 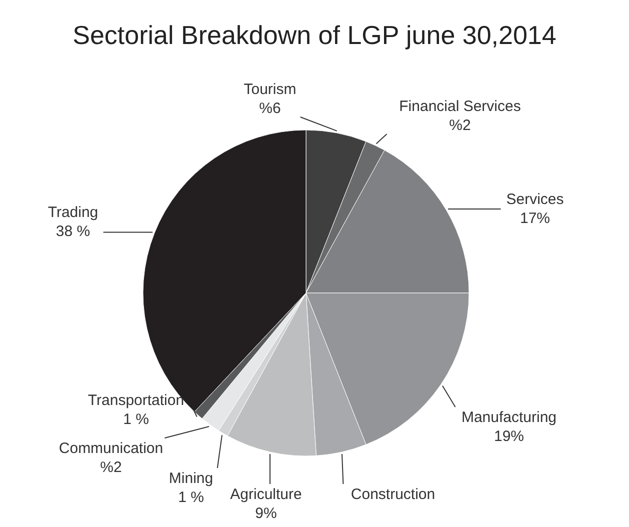 What do you see at coordinates (270, 89) in the screenshot?
I see `slice-label: Tourism` at bounding box center [270, 89].